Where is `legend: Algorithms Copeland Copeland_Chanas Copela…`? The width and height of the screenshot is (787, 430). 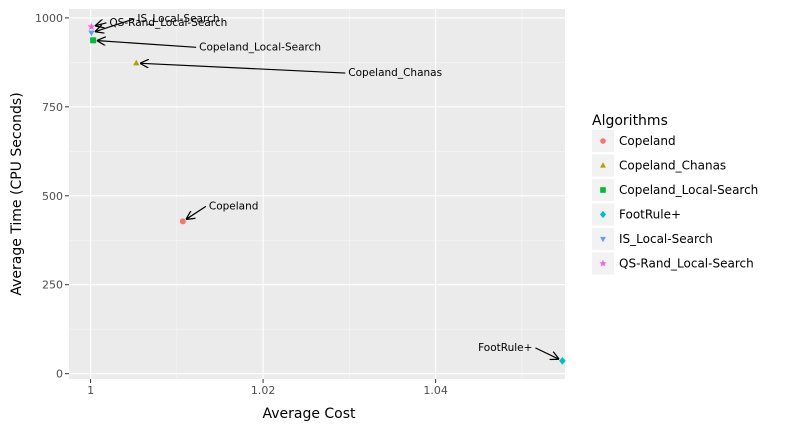
legend: Algorithms Copeland Copeland_Chanas Copela… is located at coordinates (675, 194).